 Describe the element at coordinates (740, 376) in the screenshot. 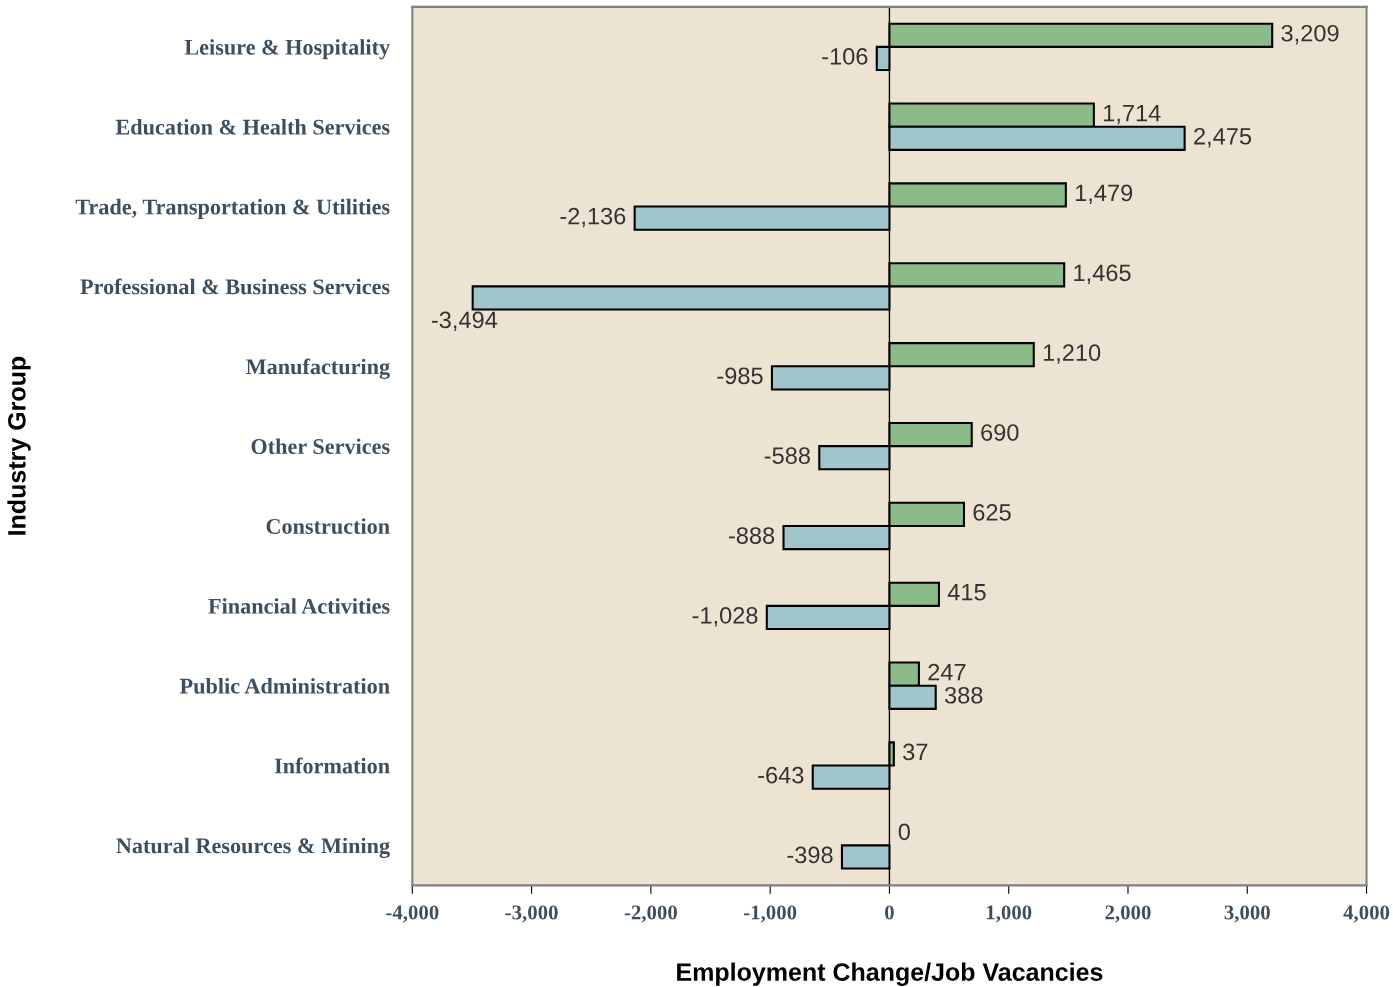

I see `data-label: -985` at that location.